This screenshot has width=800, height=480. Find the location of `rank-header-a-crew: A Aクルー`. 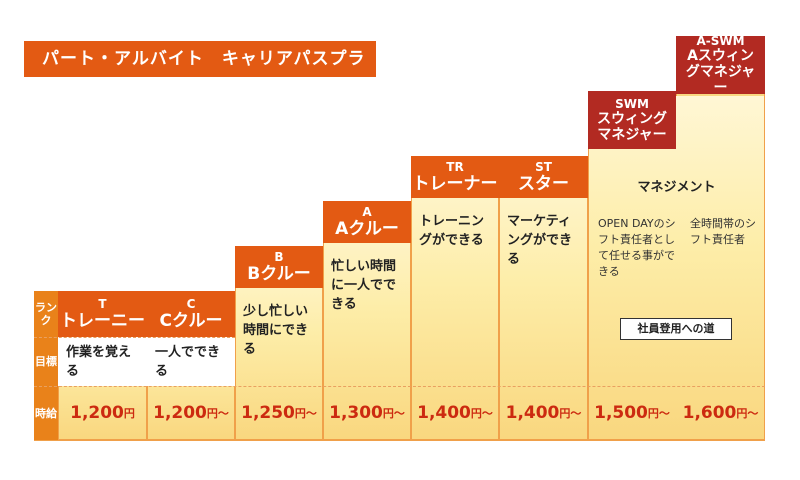

rank-header-a-crew: A Aクルー is located at coordinates (367, 222).